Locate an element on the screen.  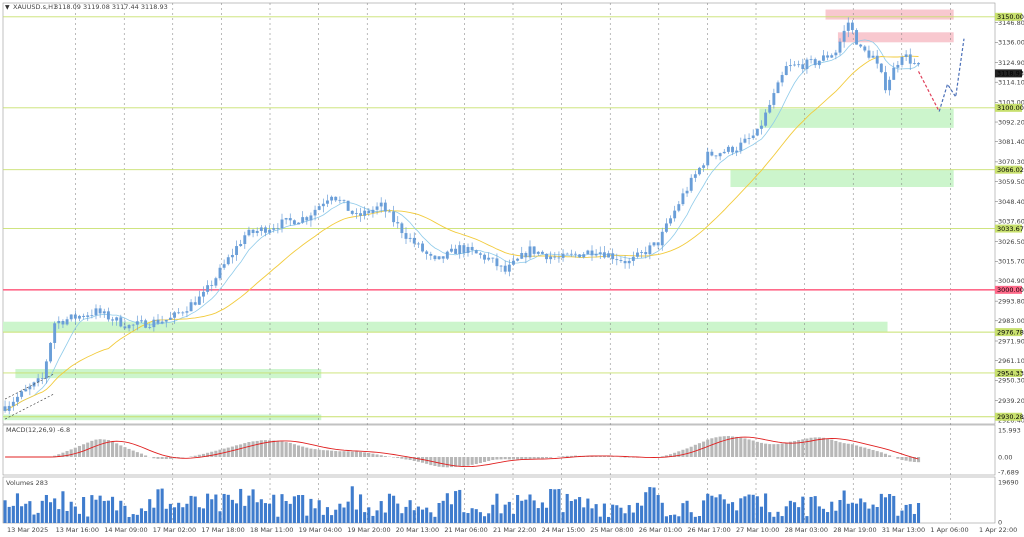
macd-panel-frame is located at coordinates (499, 450).